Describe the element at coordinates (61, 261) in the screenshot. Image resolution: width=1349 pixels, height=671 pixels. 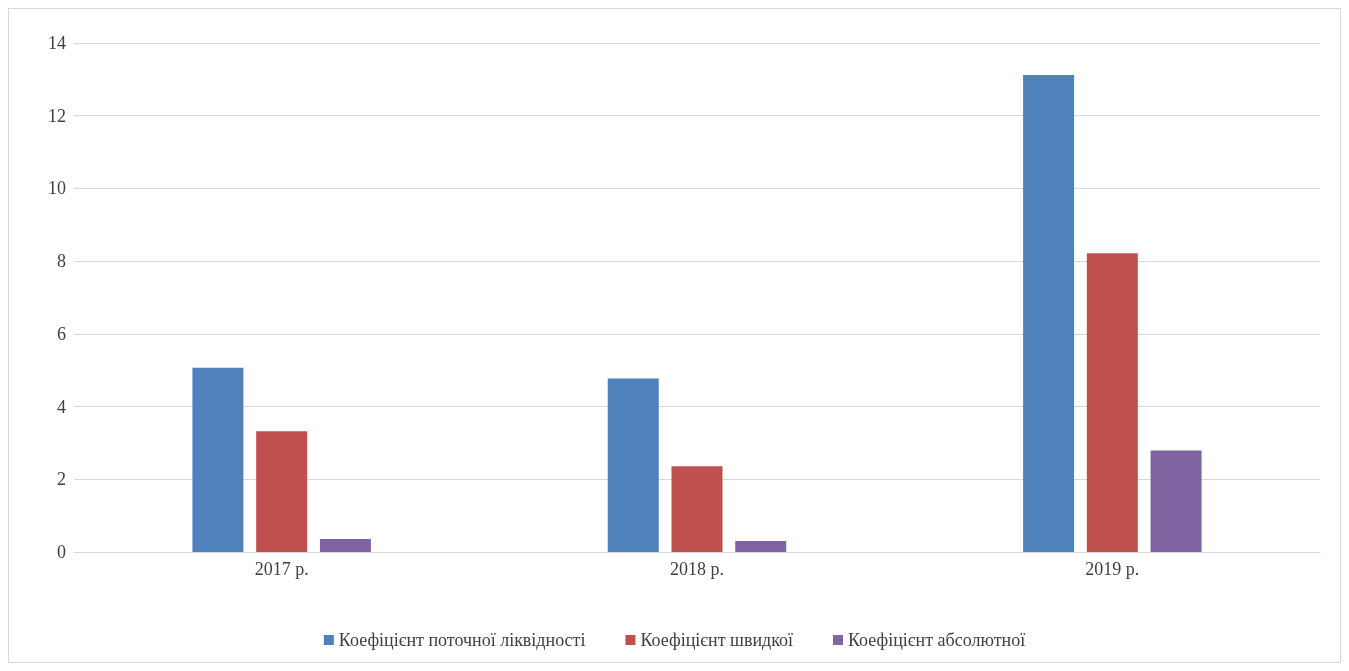
I see `y-tick-label: 8` at that location.